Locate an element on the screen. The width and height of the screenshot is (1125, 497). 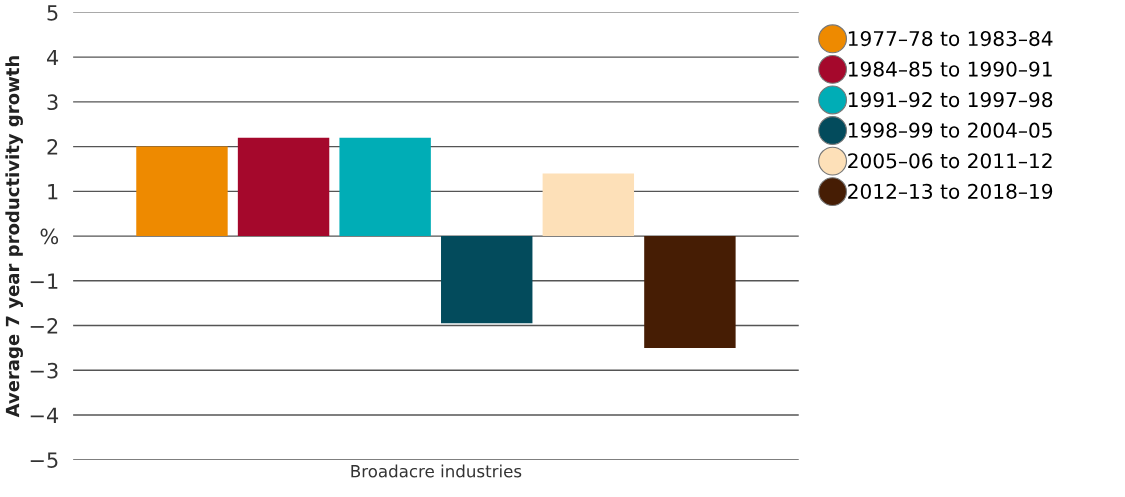
y-tick-label: 3 is located at coordinates (52, 102).